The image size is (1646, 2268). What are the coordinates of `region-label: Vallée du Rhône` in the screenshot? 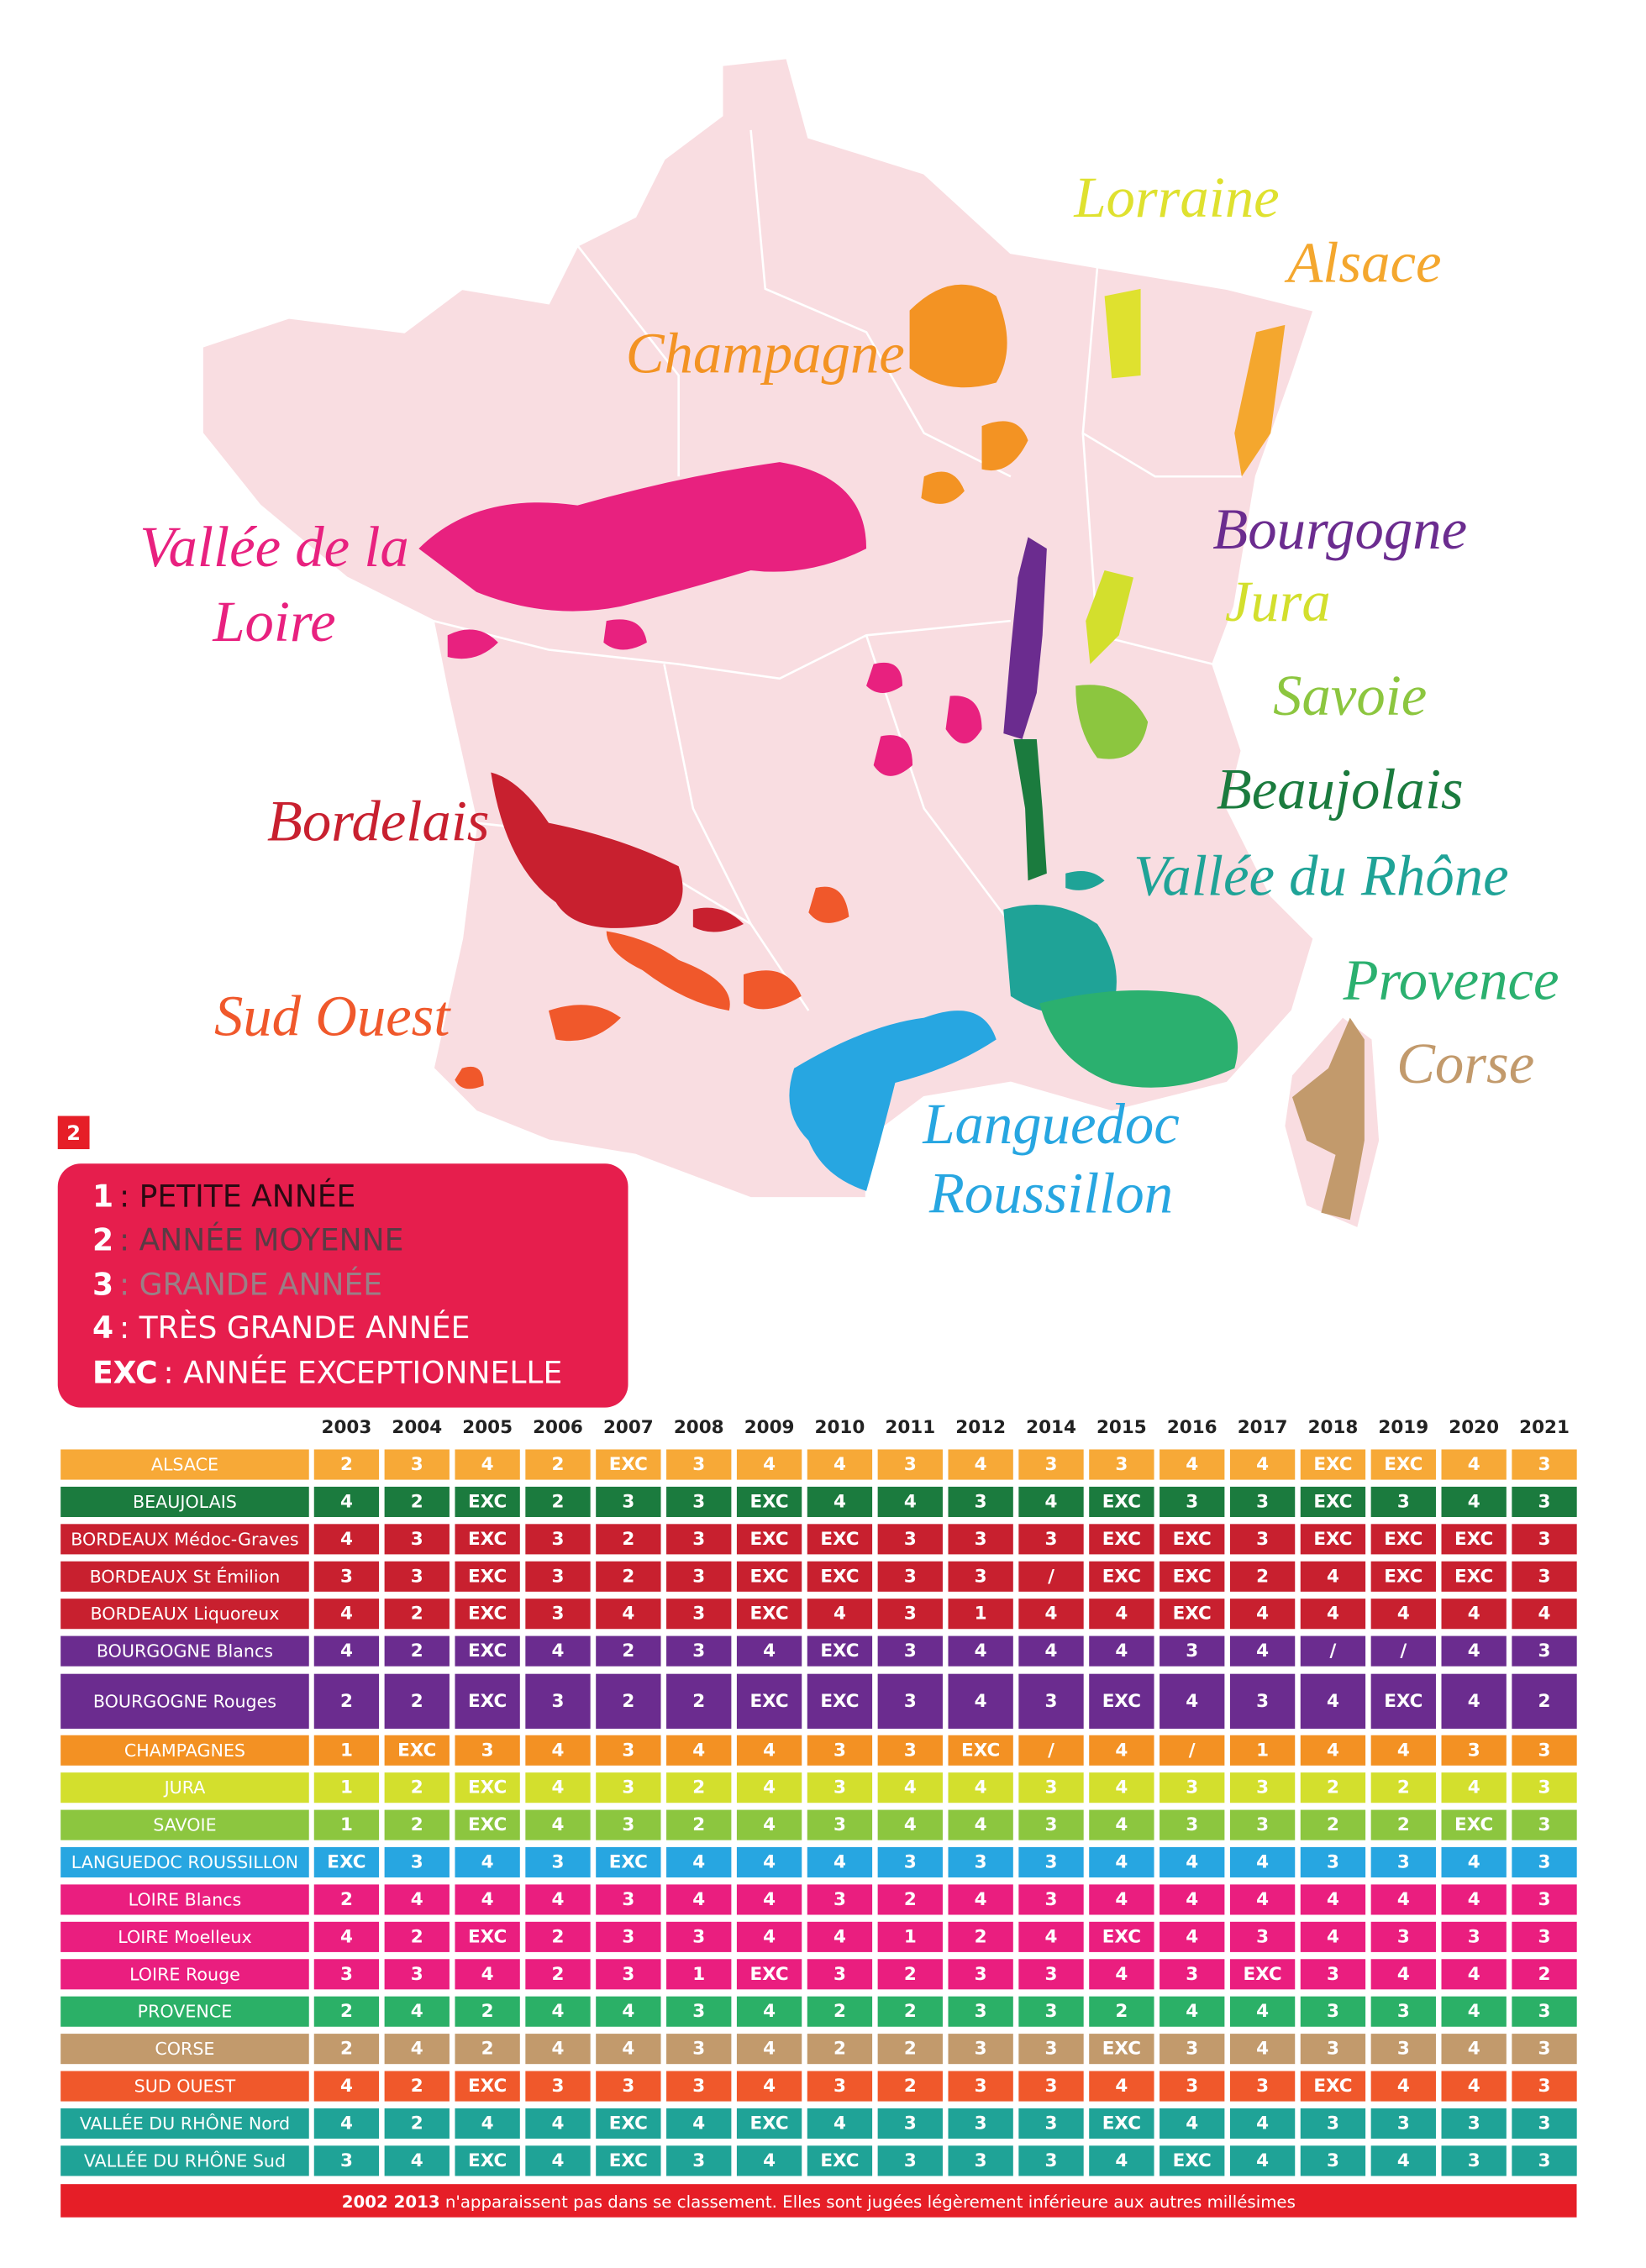 It's located at (1321, 876).